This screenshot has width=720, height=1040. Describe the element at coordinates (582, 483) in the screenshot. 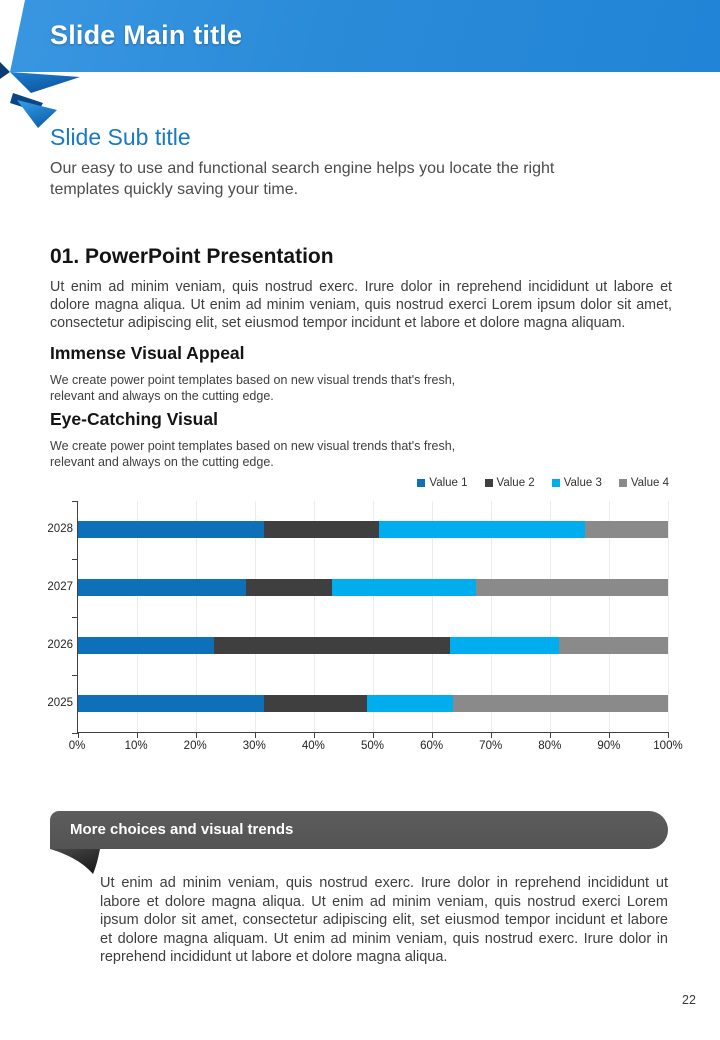

I see `legend-label: Value 3` at that location.